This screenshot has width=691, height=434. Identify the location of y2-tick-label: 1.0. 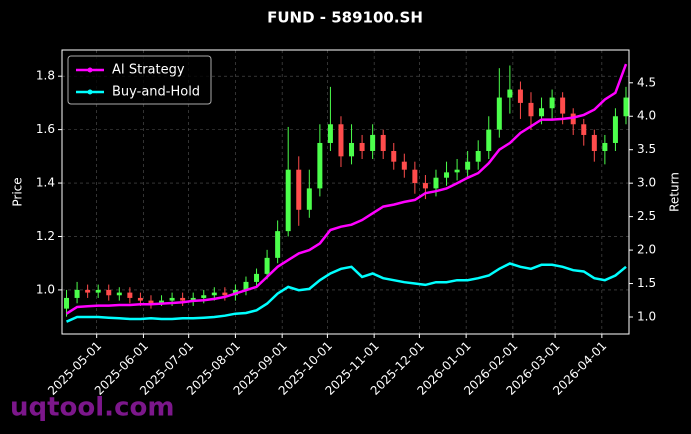
(646, 317).